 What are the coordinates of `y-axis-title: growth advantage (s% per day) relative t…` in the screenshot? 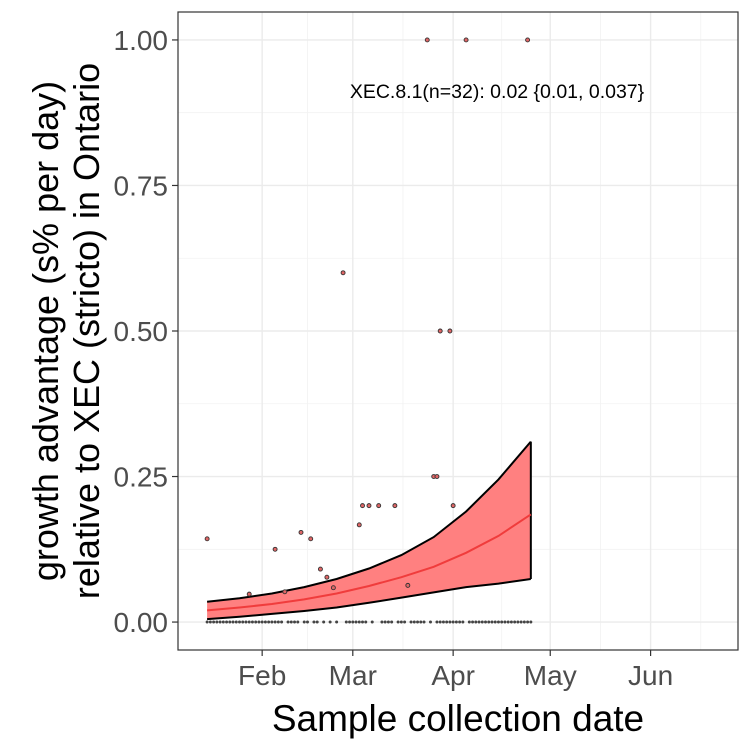 It's located at (66, 331).